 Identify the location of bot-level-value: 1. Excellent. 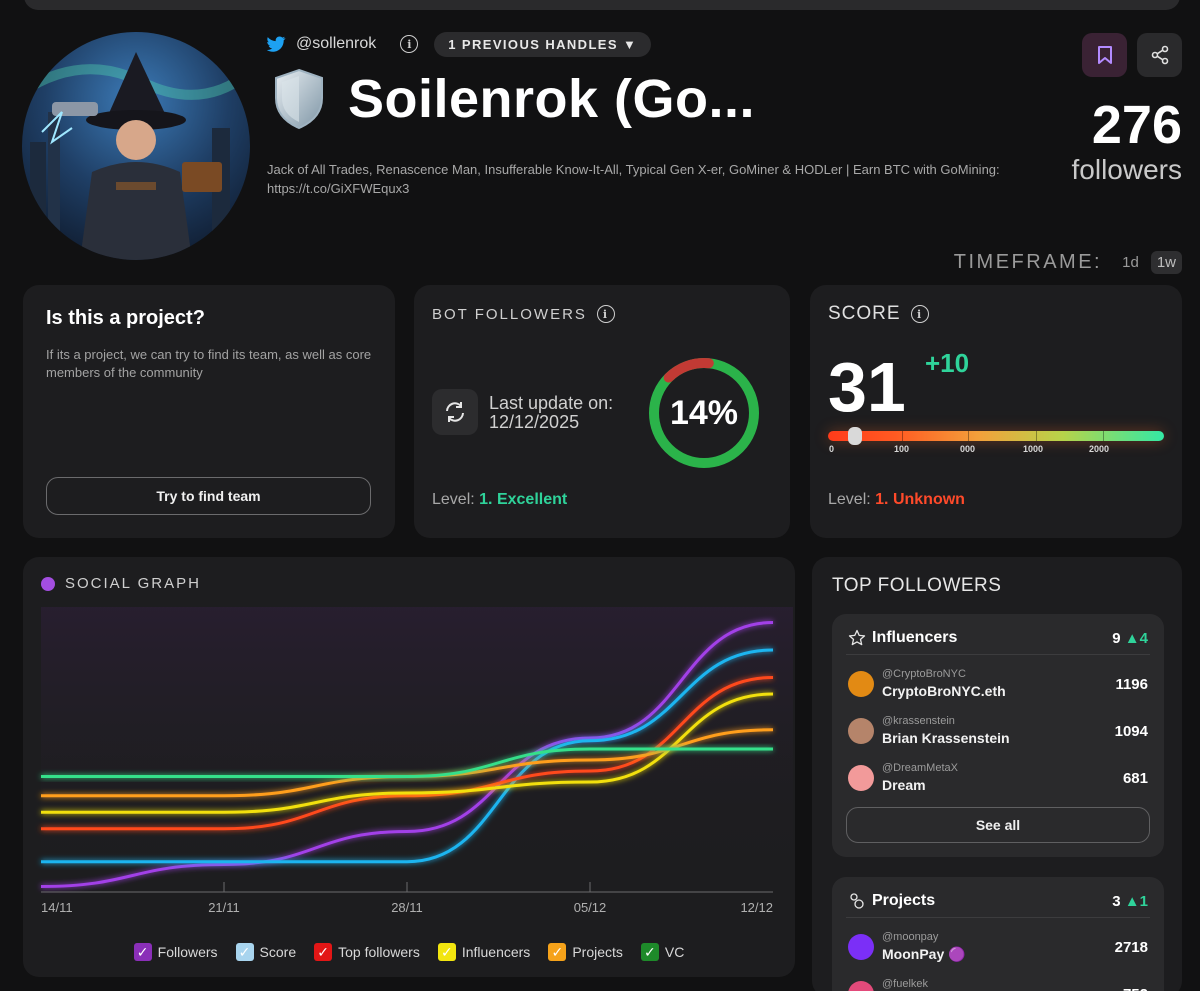
(523, 499).